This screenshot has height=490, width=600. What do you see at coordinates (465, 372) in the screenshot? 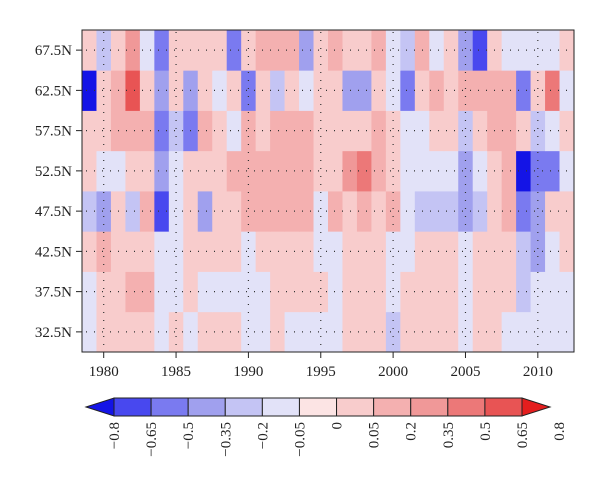
I see `x-tick-label: 2005` at bounding box center [465, 372].